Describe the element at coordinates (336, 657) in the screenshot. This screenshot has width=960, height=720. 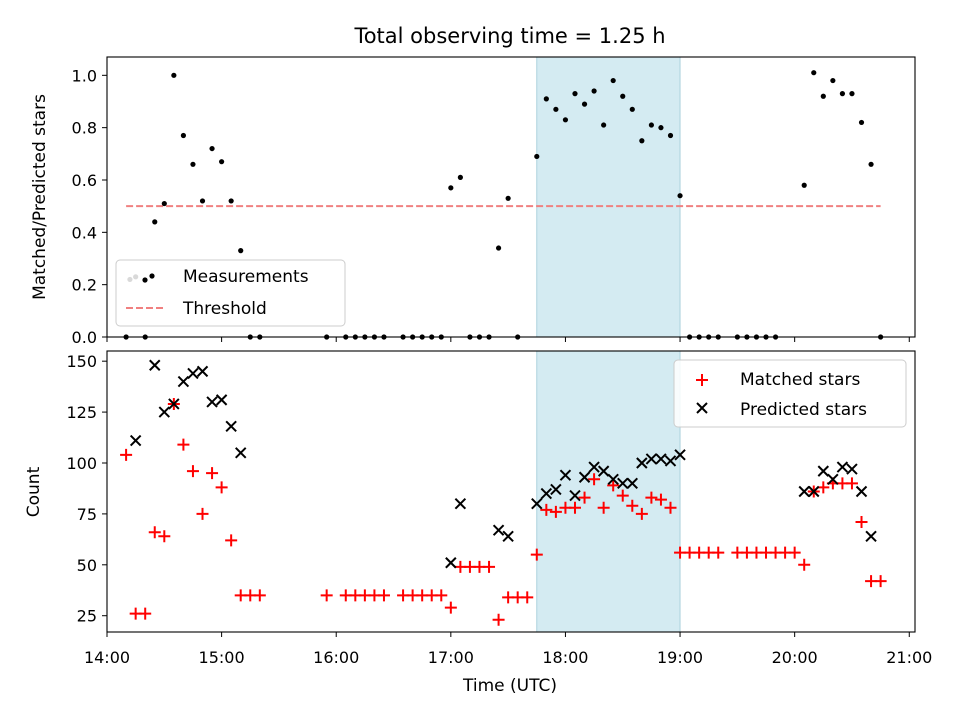
I see `bottom-x-tick-label: 16:00` at that location.